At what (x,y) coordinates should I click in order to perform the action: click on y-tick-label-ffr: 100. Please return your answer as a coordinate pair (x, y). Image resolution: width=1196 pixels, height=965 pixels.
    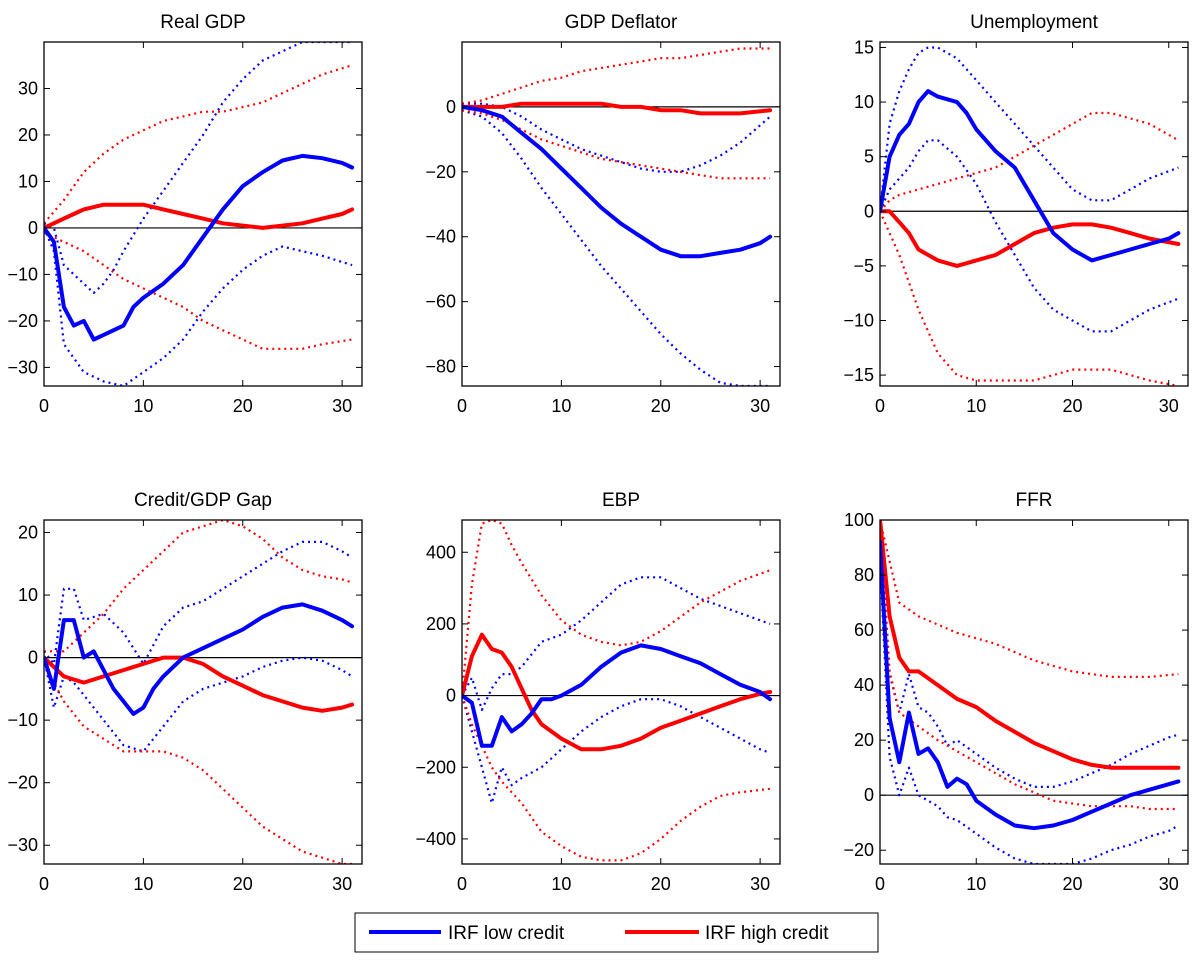
    Looking at the image, I should click on (859, 520).